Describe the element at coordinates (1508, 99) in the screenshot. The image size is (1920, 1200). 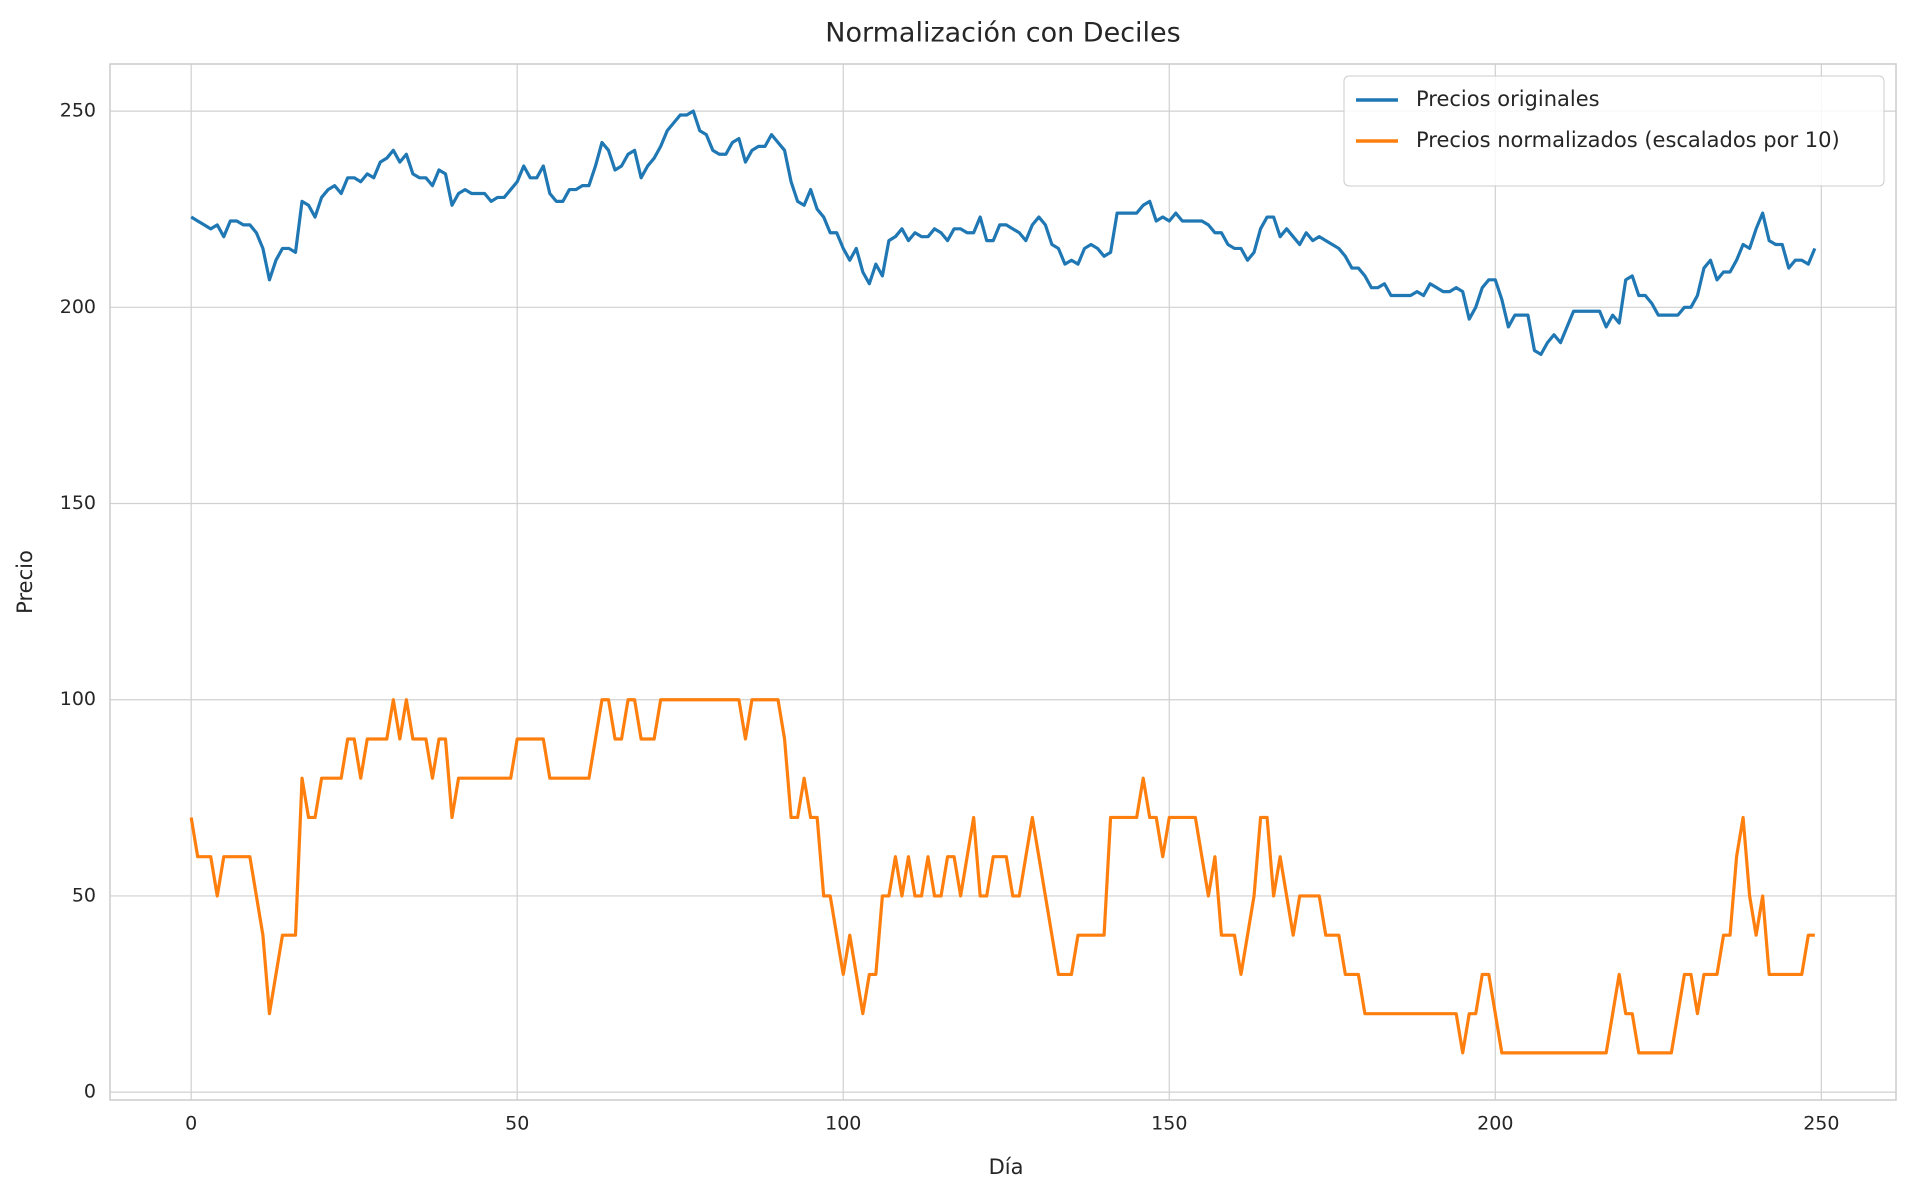
I see `legend-label: Precios originales` at that location.